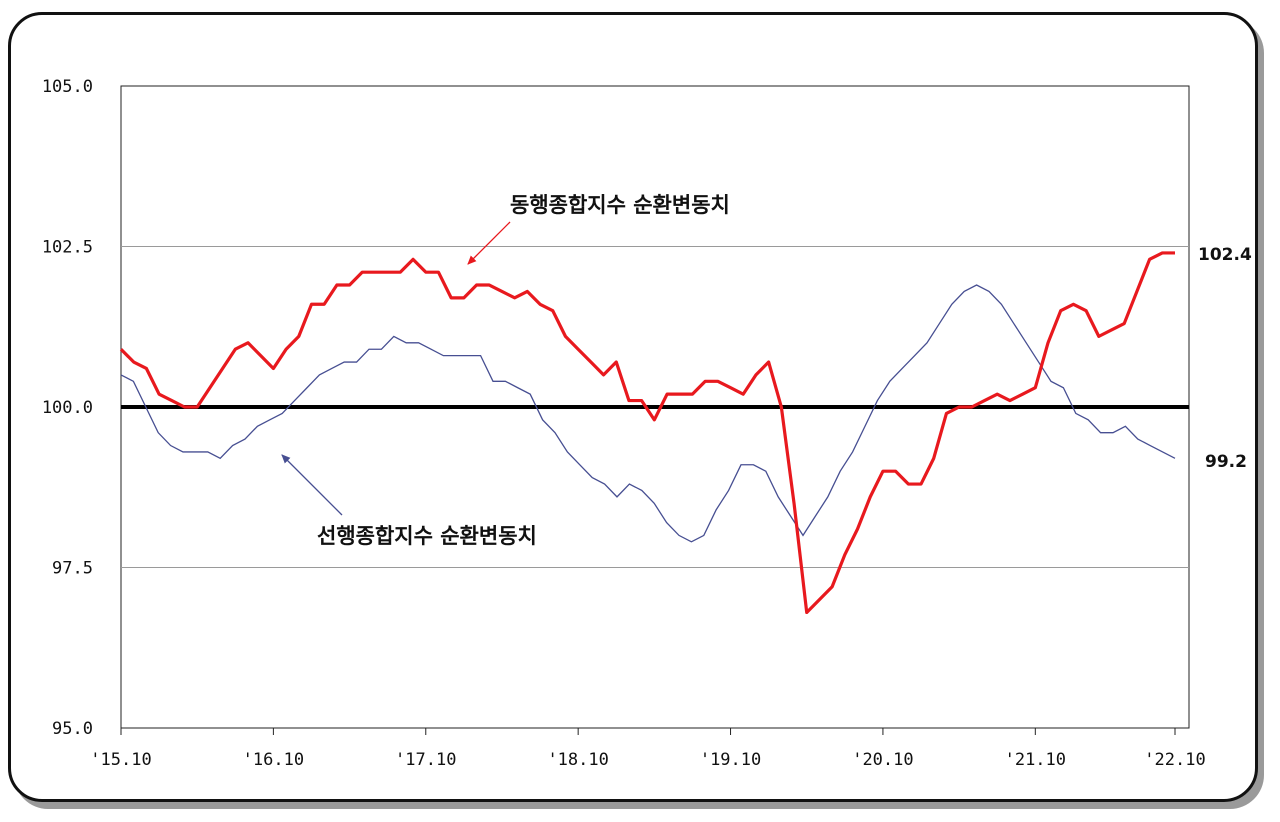 The height and width of the screenshot is (822, 1280). Describe the element at coordinates (427, 536) in the screenshot. I see `leading-annotation: 선행종합지수 순환변동치` at that location.